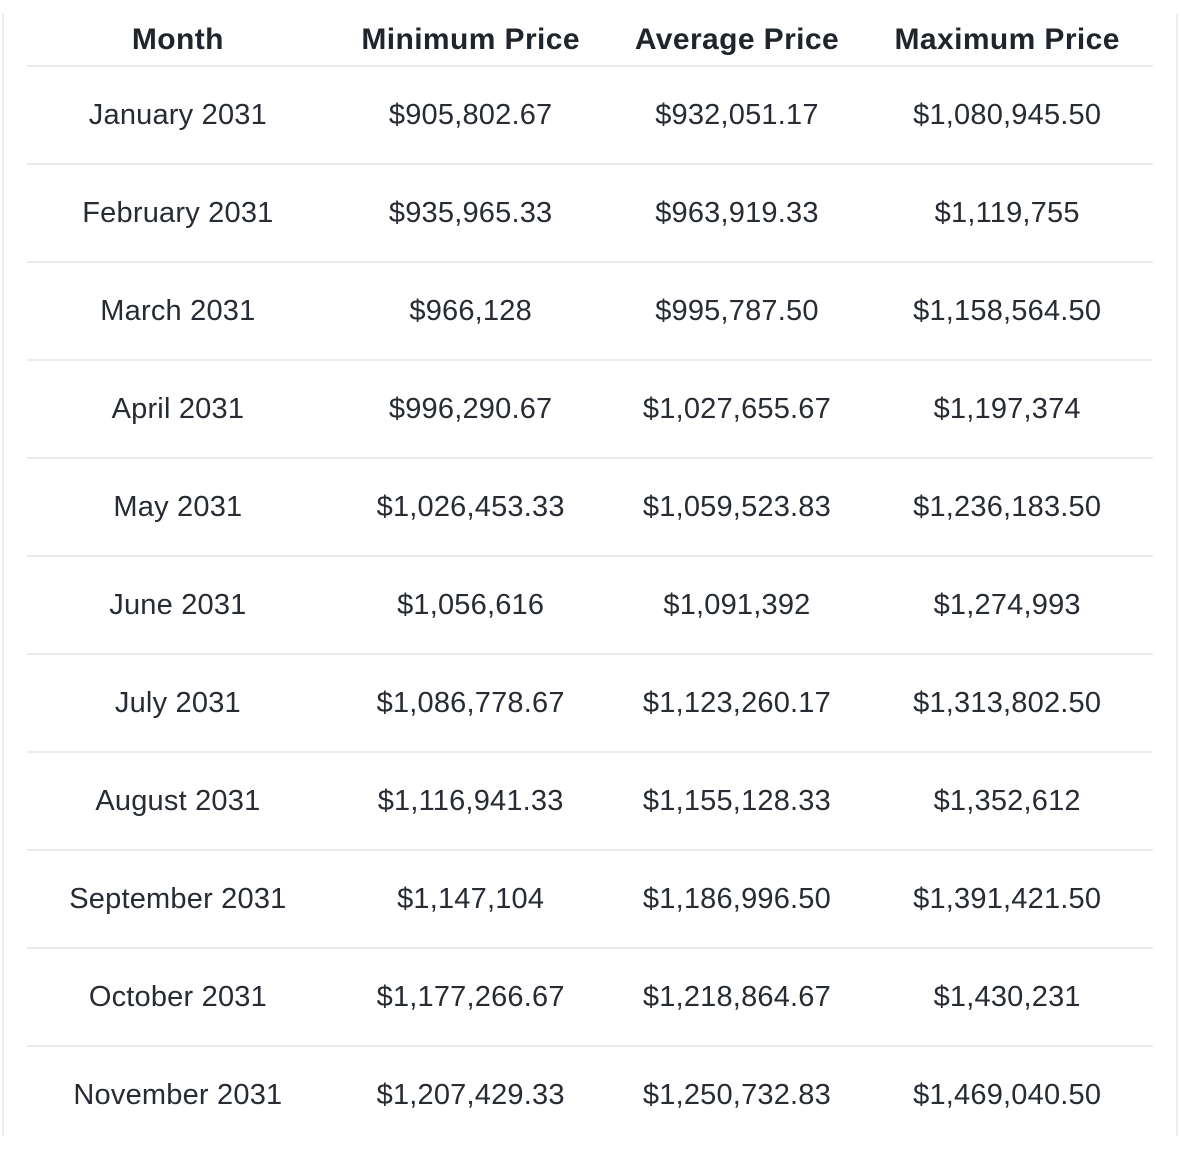 The image size is (1180, 1150). Describe the element at coordinates (470, 40) in the screenshot. I see `column-header-minimum-price: Minimum Price` at that location.